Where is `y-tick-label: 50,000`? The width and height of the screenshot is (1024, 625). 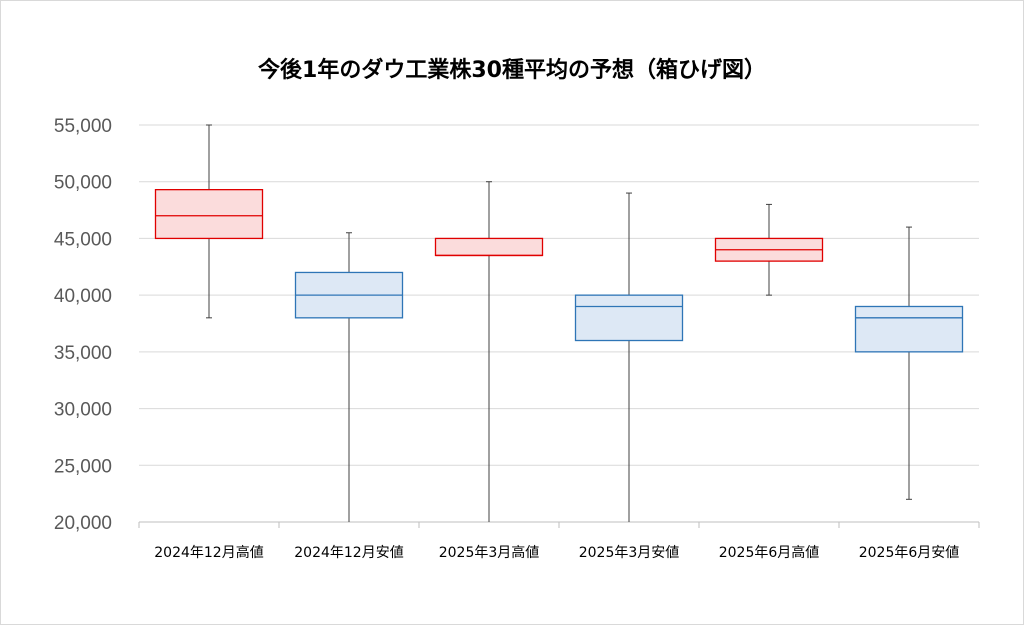
y-tick-label: 50,000 is located at coordinates (83, 183).